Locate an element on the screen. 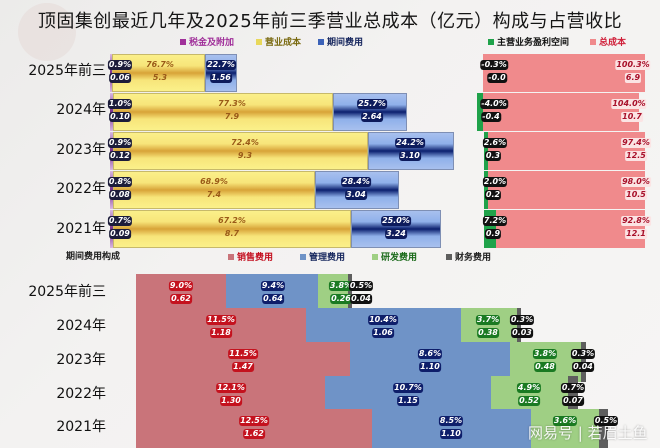 This screenshot has width=660, height=448. rd-value-label: 0.38 is located at coordinates (488, 333).